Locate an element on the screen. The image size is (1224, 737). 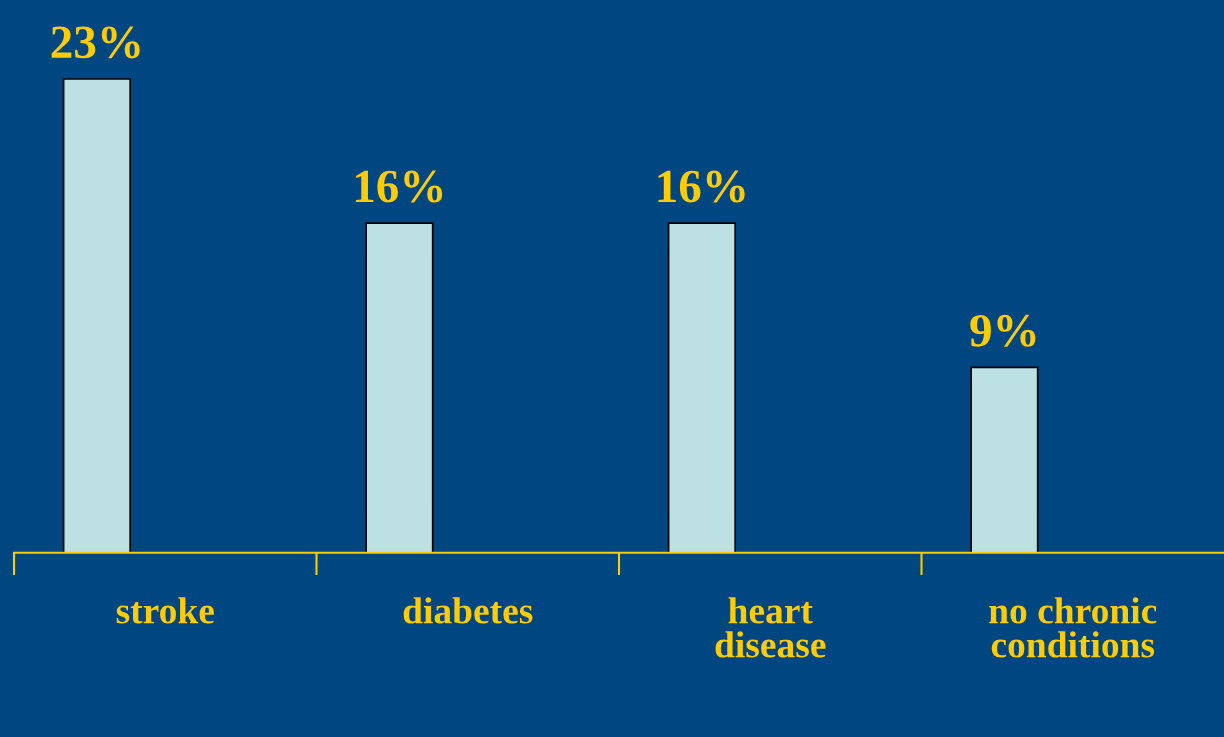
data-label: 23% is located at coordinates (95, 42).